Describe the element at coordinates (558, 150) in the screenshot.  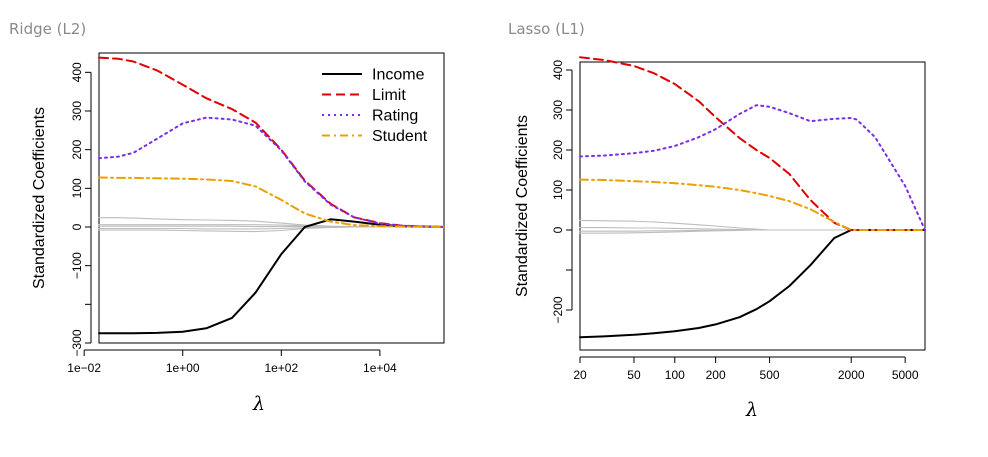
I see `lasso-y-tick-label: 200` at that location.